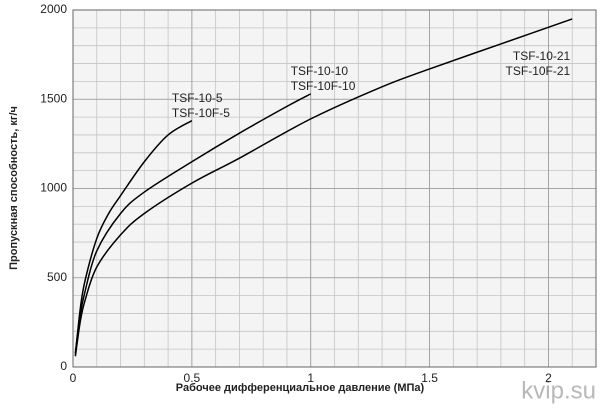 This screenshot has height=411, width=600. Describe the element at coordinates (73, 378) in the screenshot. I see `x-tick-label: 0` at that location.